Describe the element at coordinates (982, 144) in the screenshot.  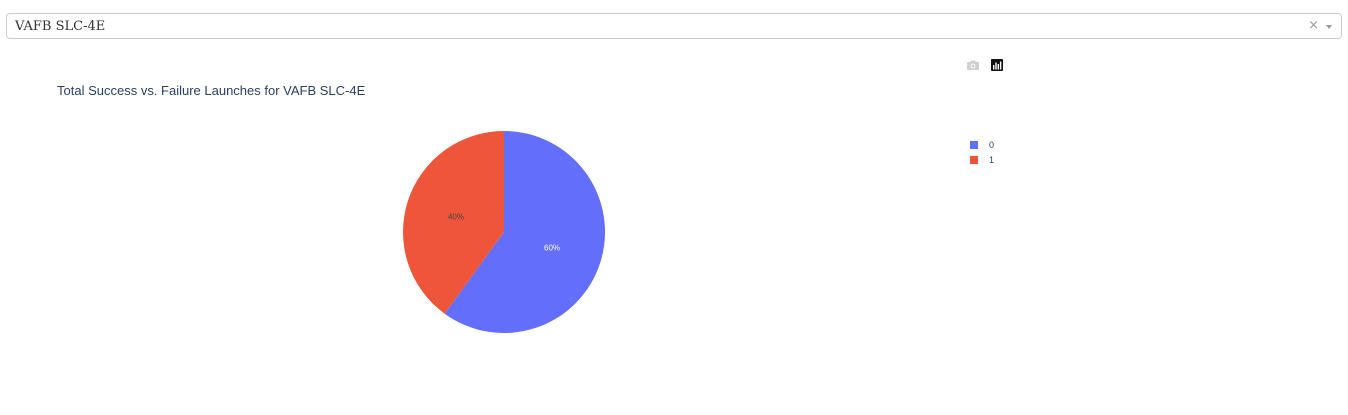
I see `legend-item-0: 0` at that location.